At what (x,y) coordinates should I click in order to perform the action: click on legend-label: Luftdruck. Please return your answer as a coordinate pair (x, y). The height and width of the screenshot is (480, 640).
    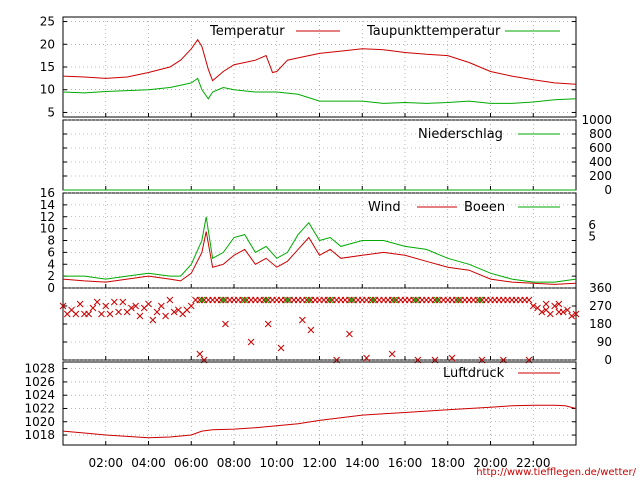
    Looking at the image, I should click on (474, 373).